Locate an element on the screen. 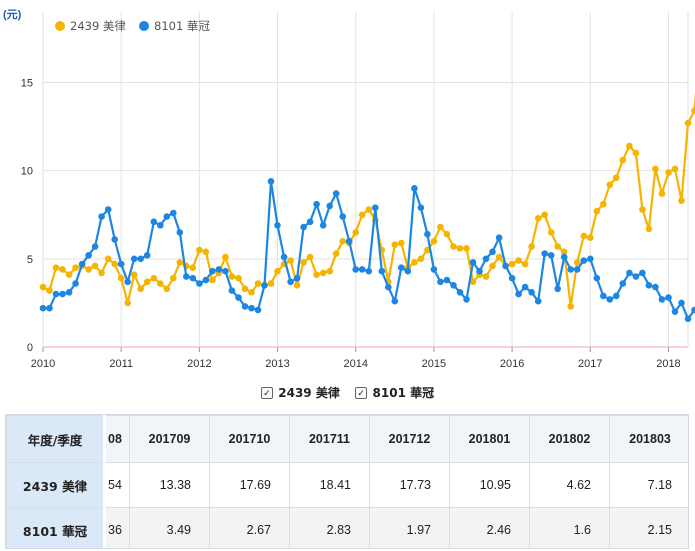 This screenshot has width=695, height=551. series-toggle-bar: ✓ 2439 美律 ✓ 8101 華冠 is located at coordinates (347, 392).